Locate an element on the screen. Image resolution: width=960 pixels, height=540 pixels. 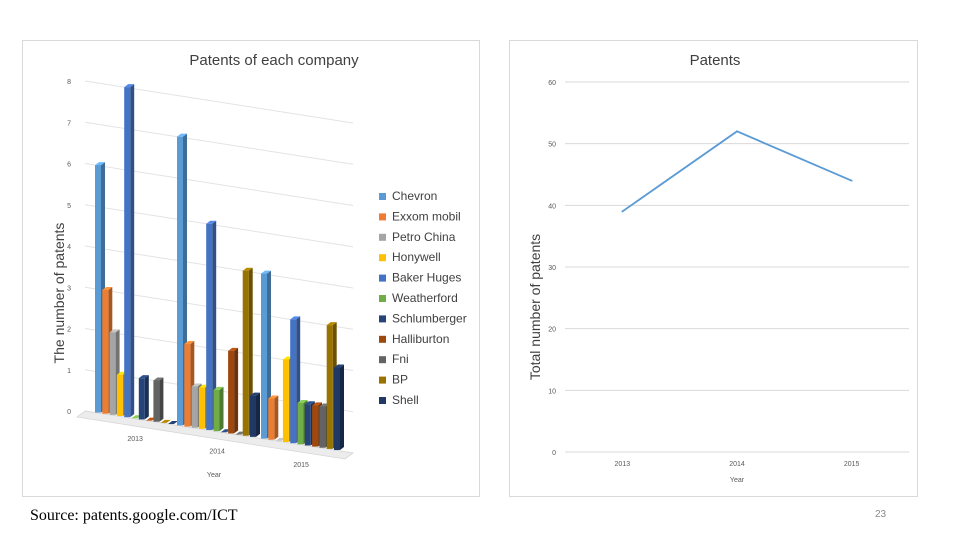
bar-schlumberger-2015 is located at coordinates (307, 425).